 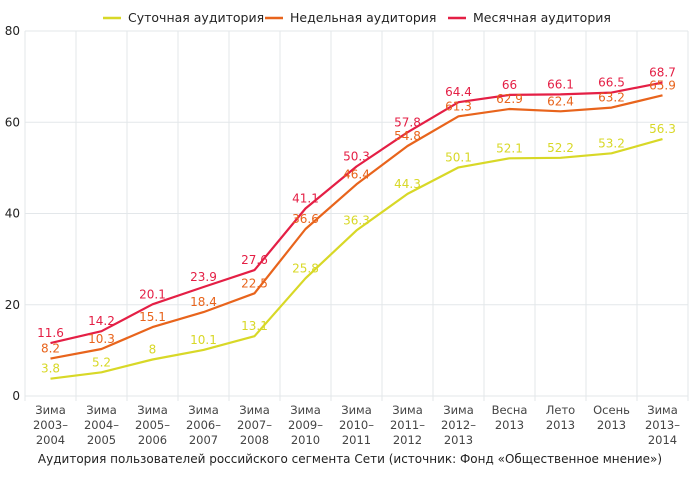 What do you see at coordinates (203, 425) in the screenshot?
I see `x-tick-label: Зима 2006– 2007` at bounding box center [203, 425].